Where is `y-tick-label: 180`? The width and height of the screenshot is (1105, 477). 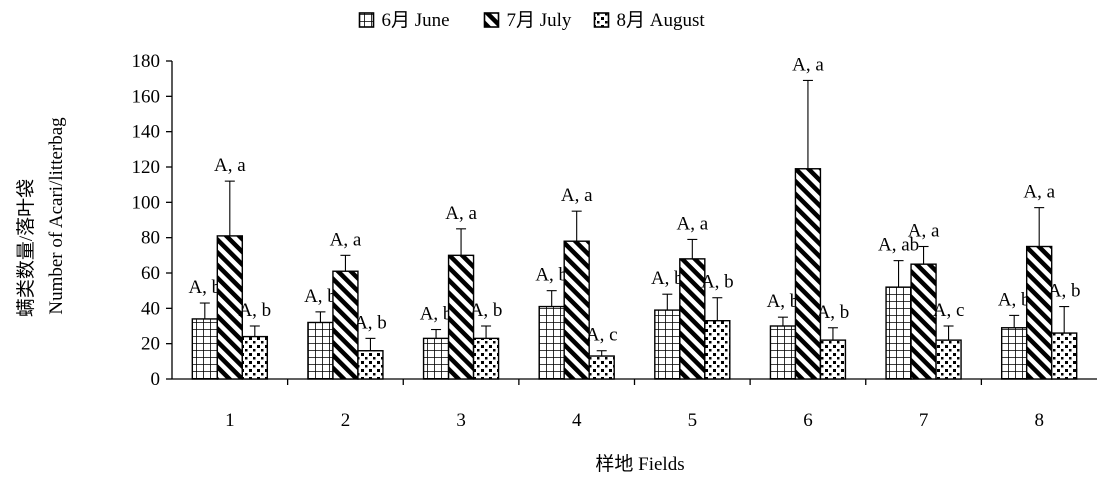
y-tick-label: 180 is located at coordinates (146, 61).